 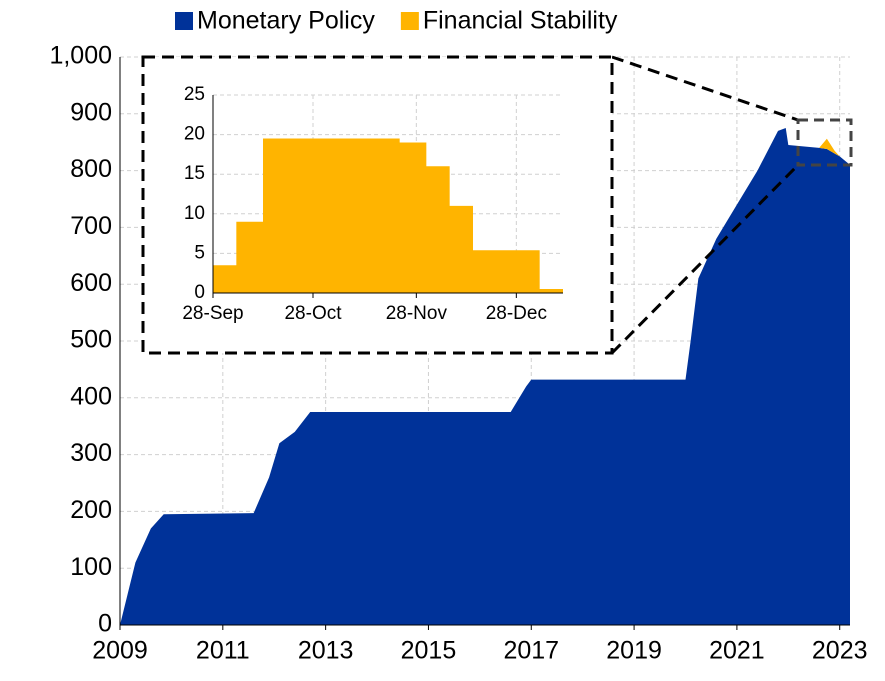 I want to click on x-tick-label: 2011, so click(x=223, y=651).